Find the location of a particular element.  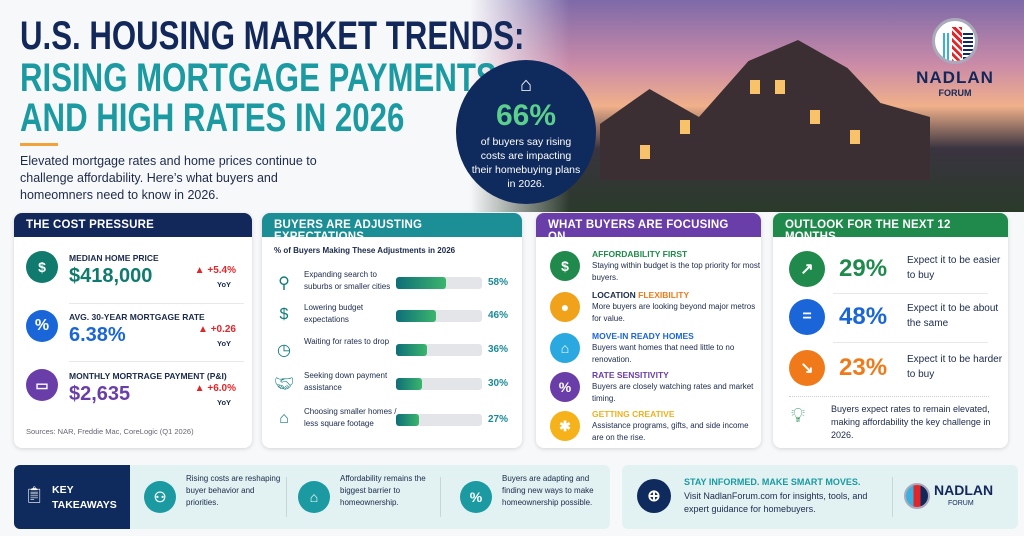

metric-value: $418,000 is located at coordinates (111, 276).